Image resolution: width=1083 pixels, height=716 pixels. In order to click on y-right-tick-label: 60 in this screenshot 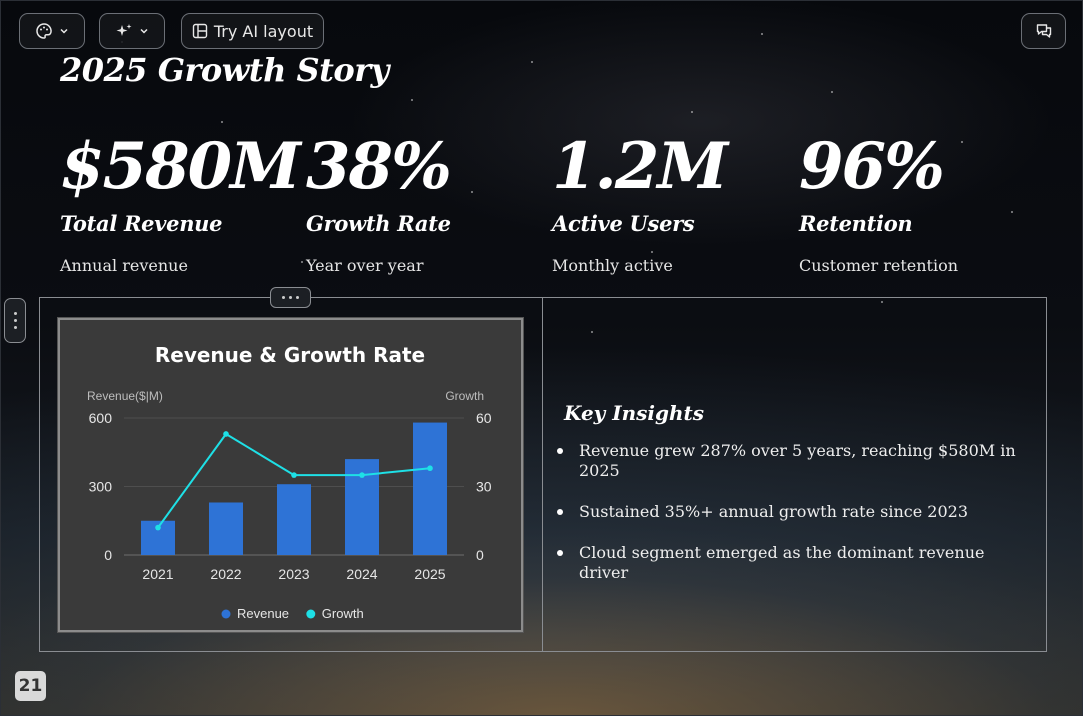, I will do `click(484, 418)`.